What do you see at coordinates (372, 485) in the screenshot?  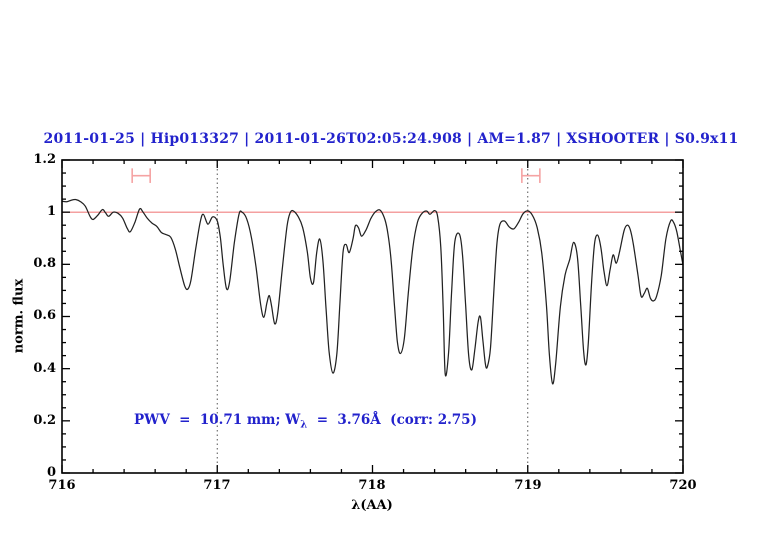 I see `x-tick-label: 718` at bounding box center [372, 485].